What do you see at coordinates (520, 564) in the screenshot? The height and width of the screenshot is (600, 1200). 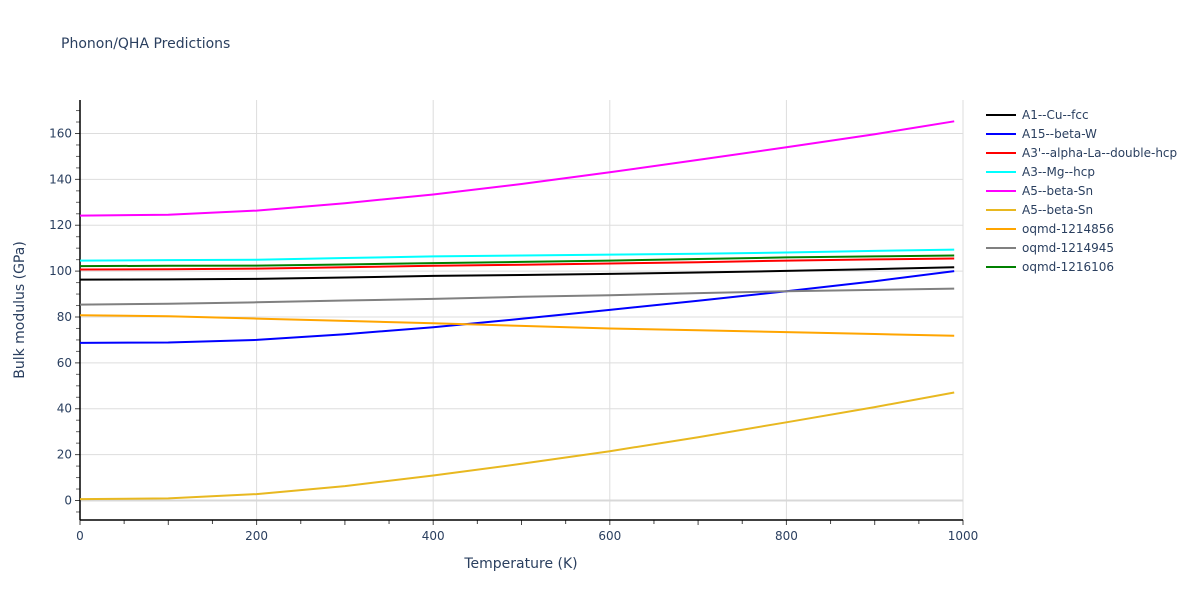 I see `x-axis-title: Temperature (K)` at bounding box center [520, 564].